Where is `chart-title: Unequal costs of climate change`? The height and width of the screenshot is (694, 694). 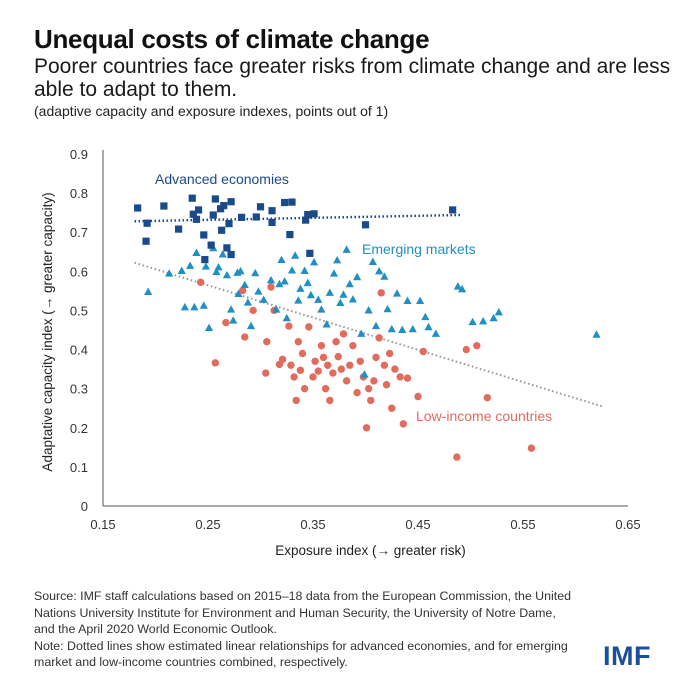 chart-title: Unequal costs of climate change is located at coordinates (232, 39).